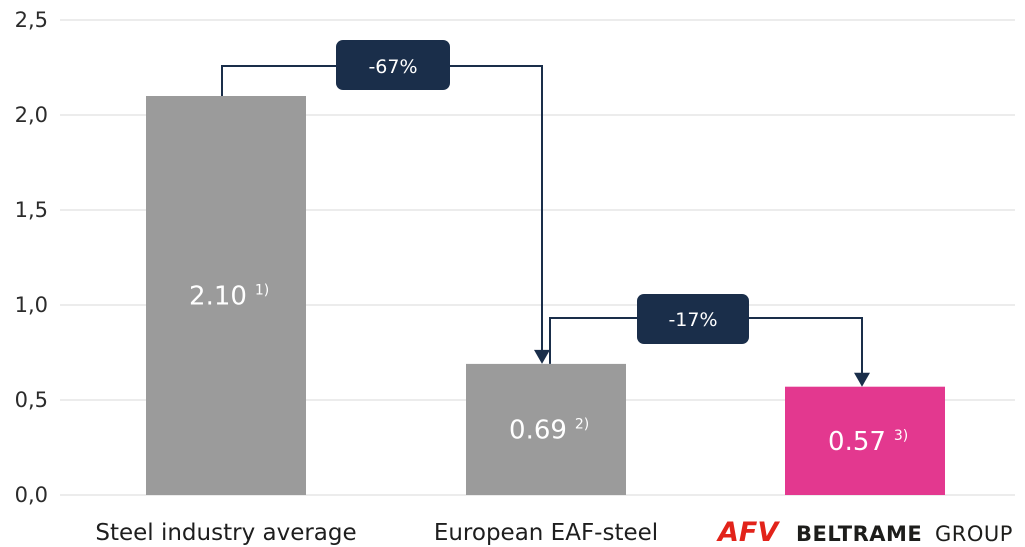 The image size is (1025, 547). Describe the element at coordinates (31, 400) in the screenshot. I see `y-tick-label: 0,5` at that location.